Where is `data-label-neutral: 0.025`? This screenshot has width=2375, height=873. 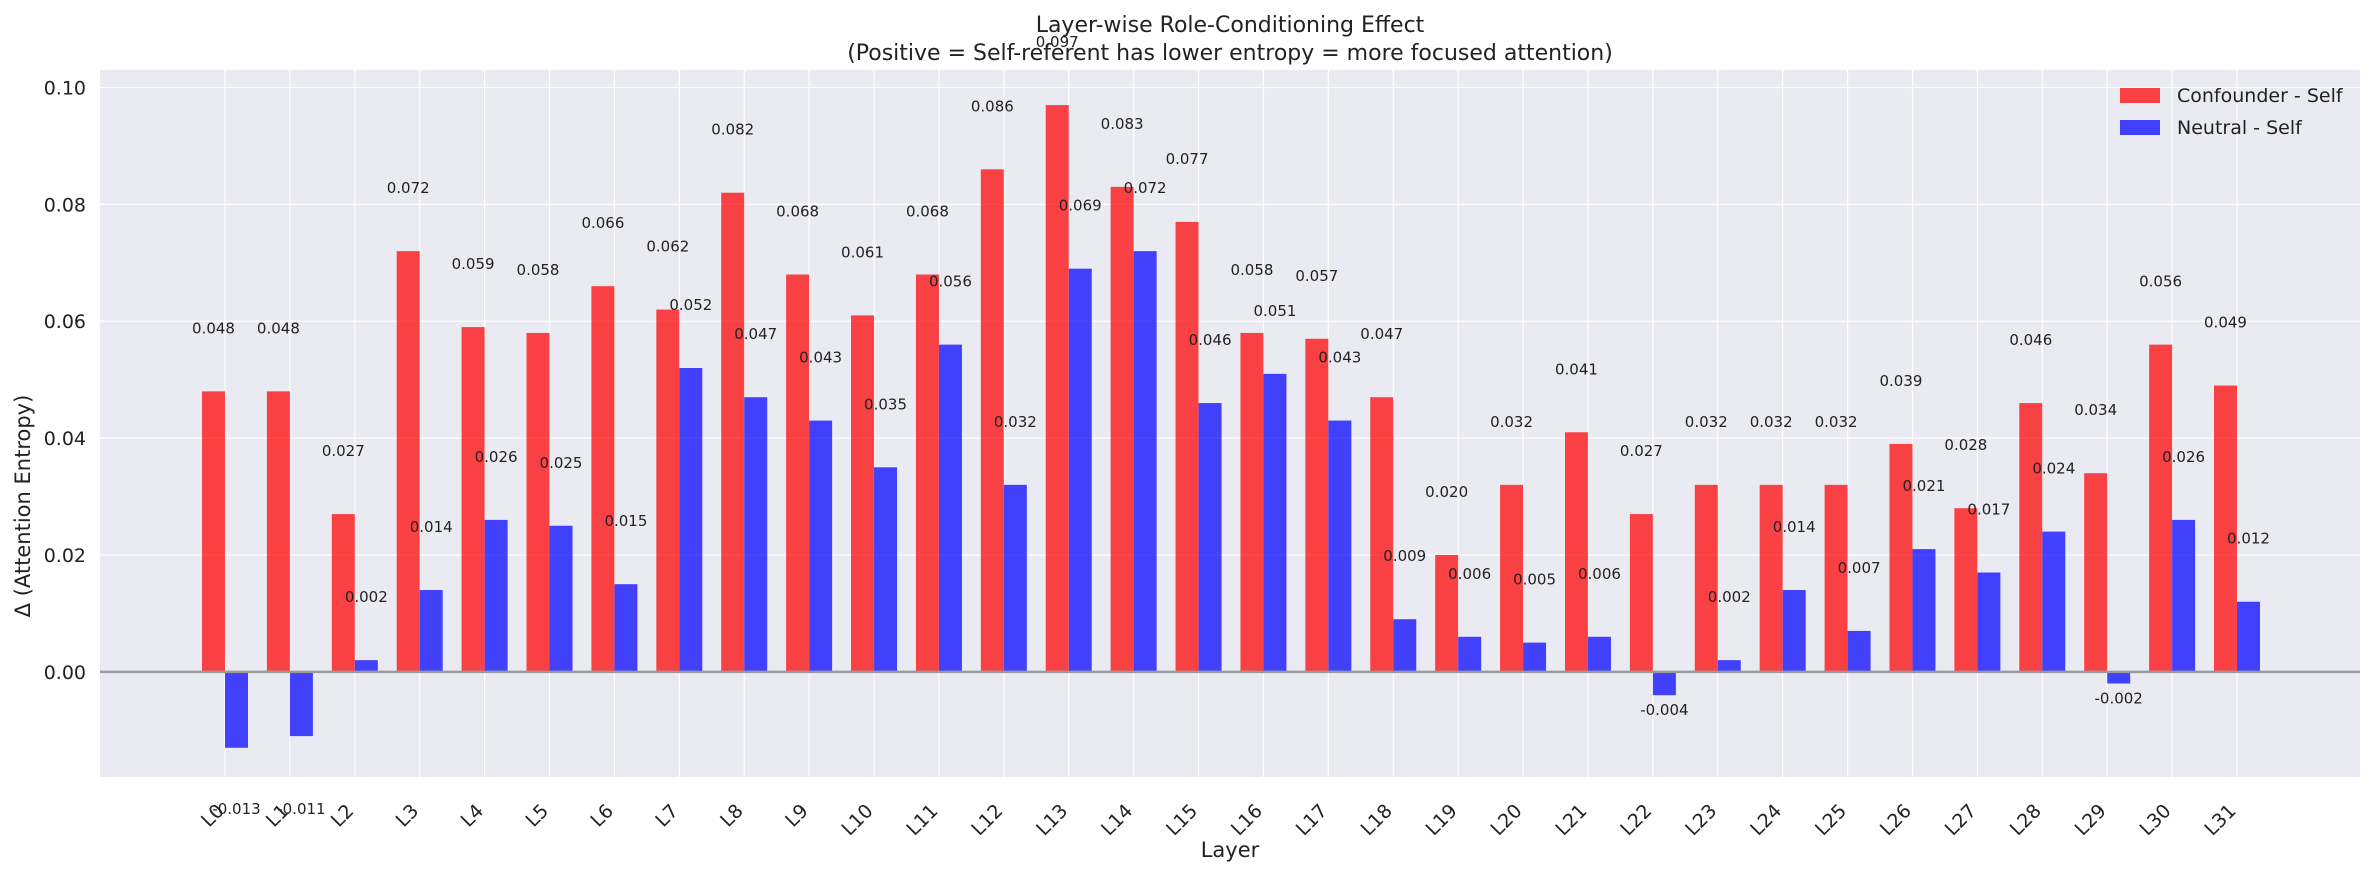 data-label-neutral: 0.025 is located at coordinates (561, 463).